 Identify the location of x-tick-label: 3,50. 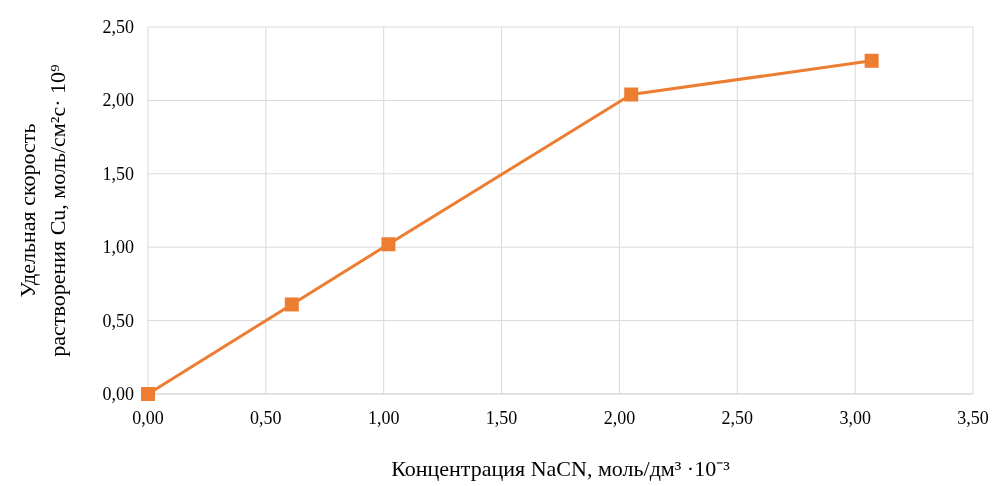
(973, 418).